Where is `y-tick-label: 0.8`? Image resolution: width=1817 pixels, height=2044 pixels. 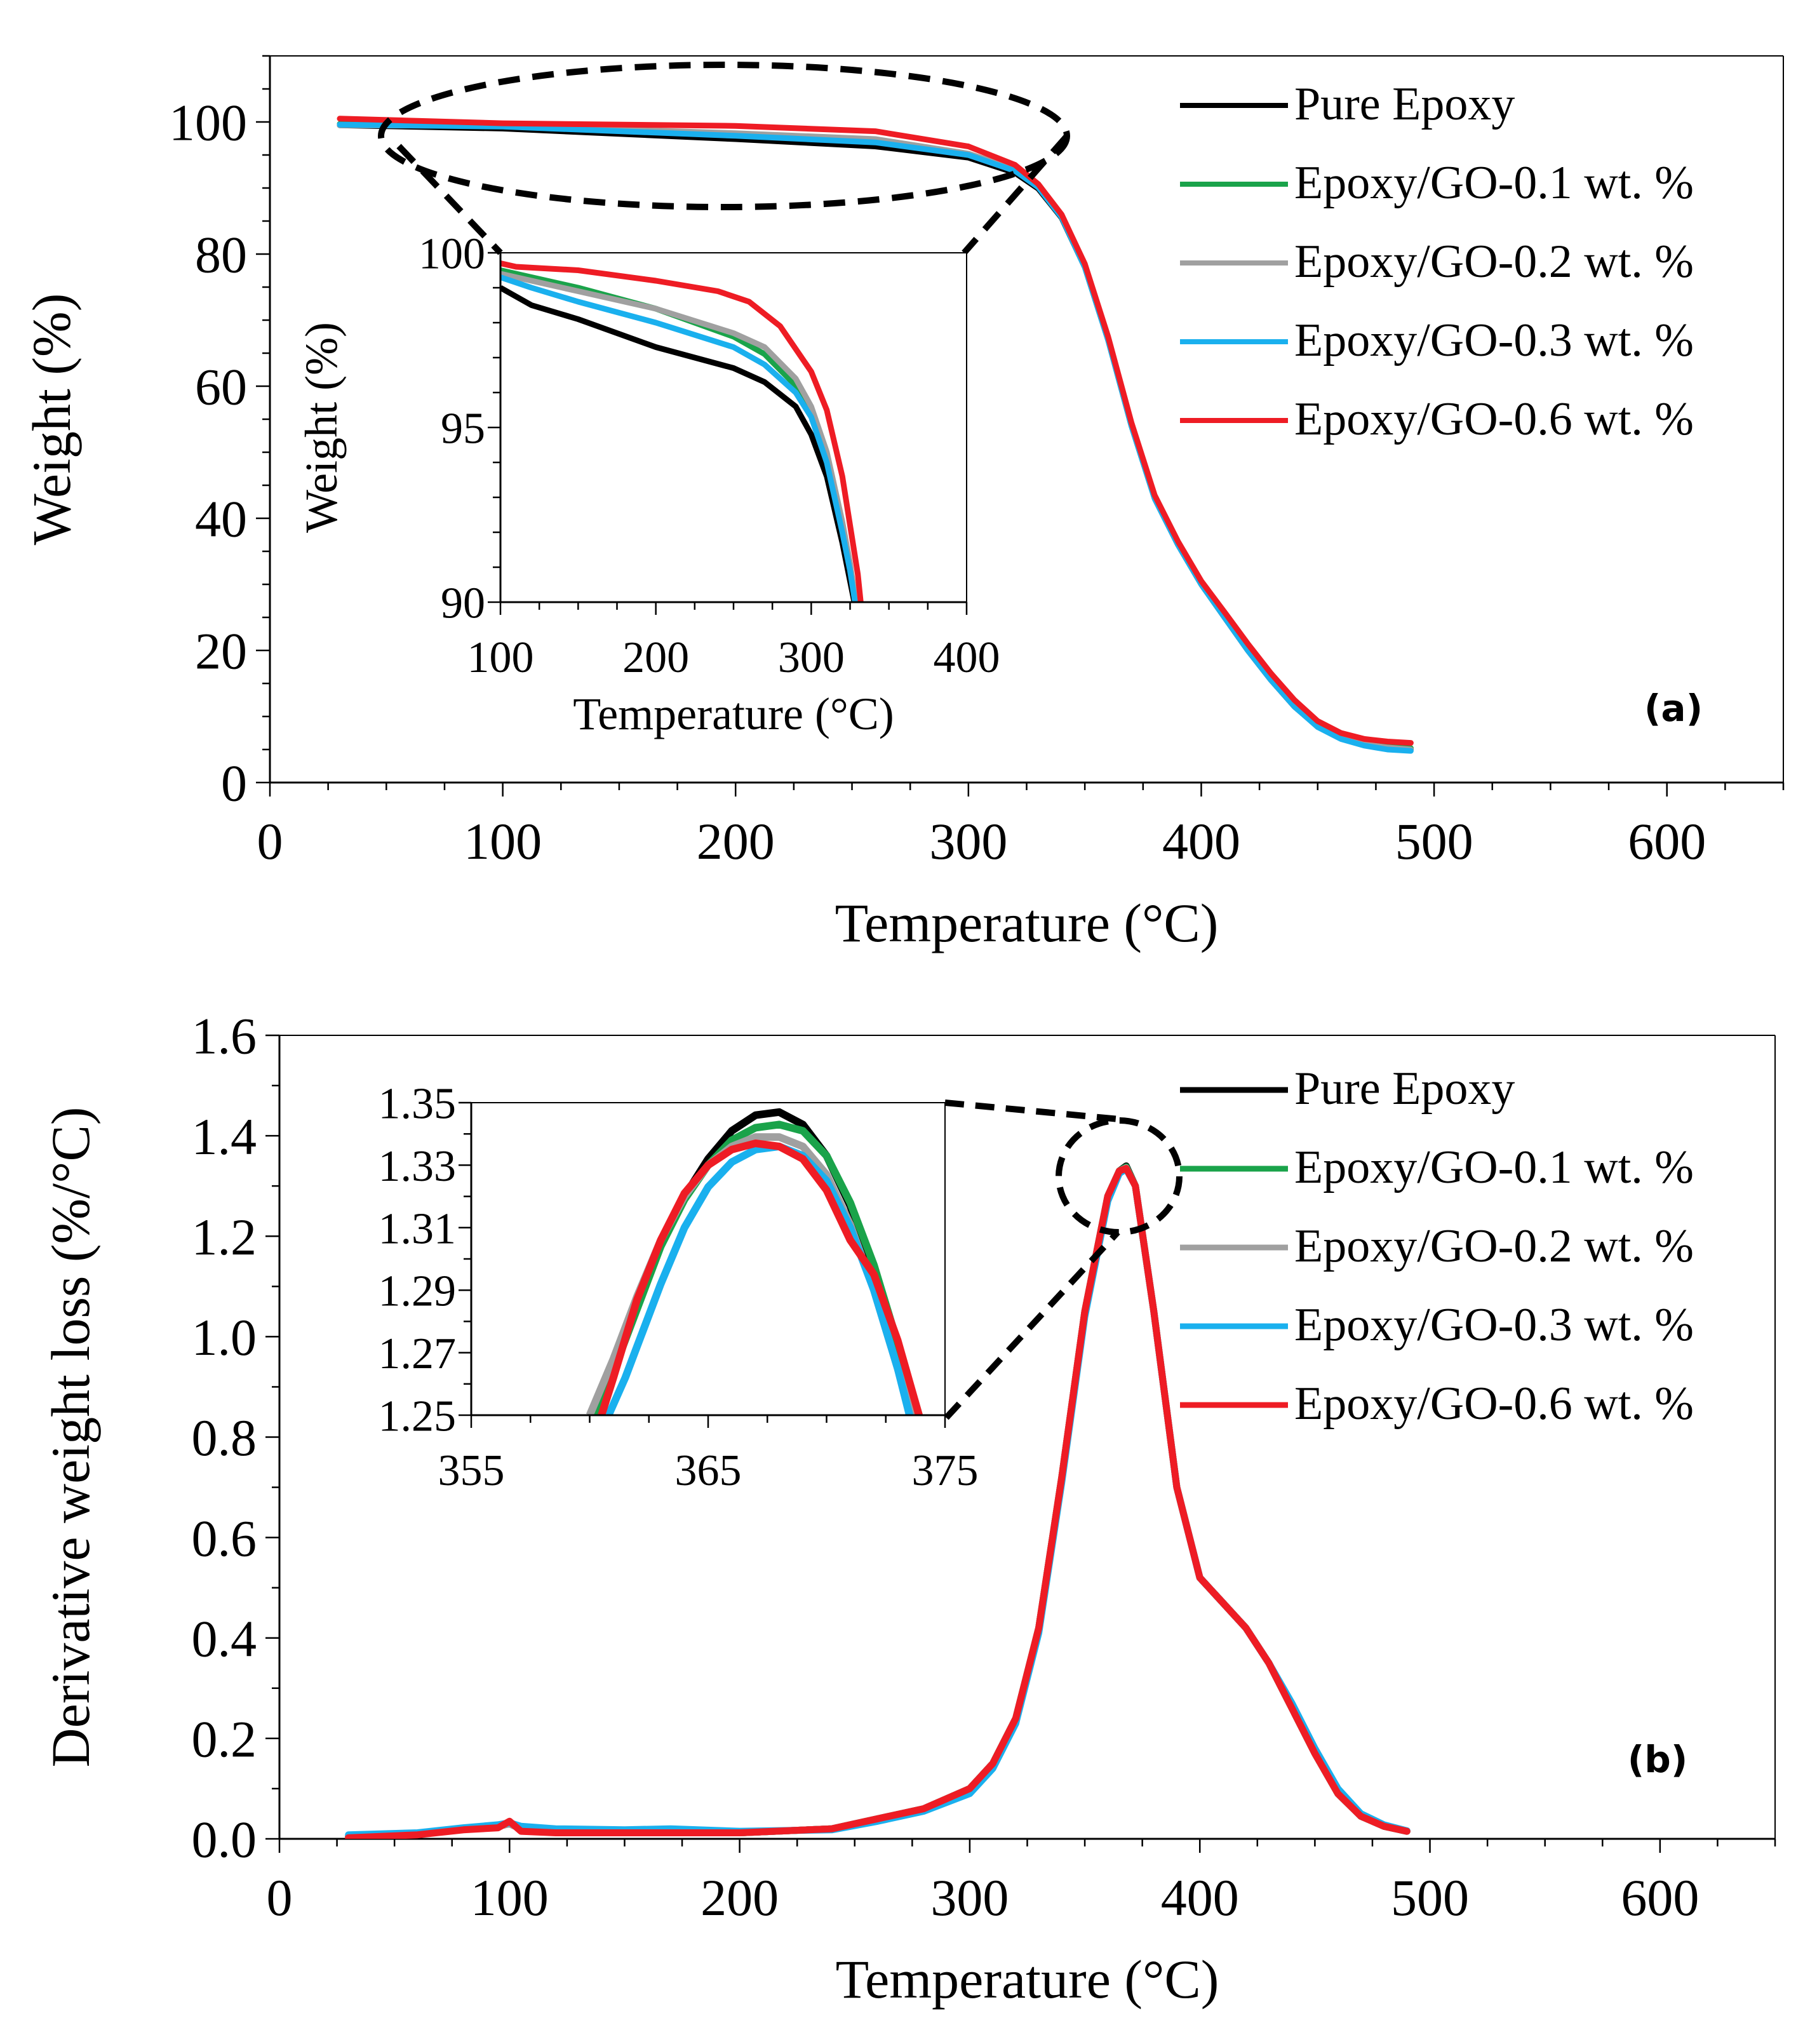 y-tick-label: 0.8 is located at coordinates (224, 1438).